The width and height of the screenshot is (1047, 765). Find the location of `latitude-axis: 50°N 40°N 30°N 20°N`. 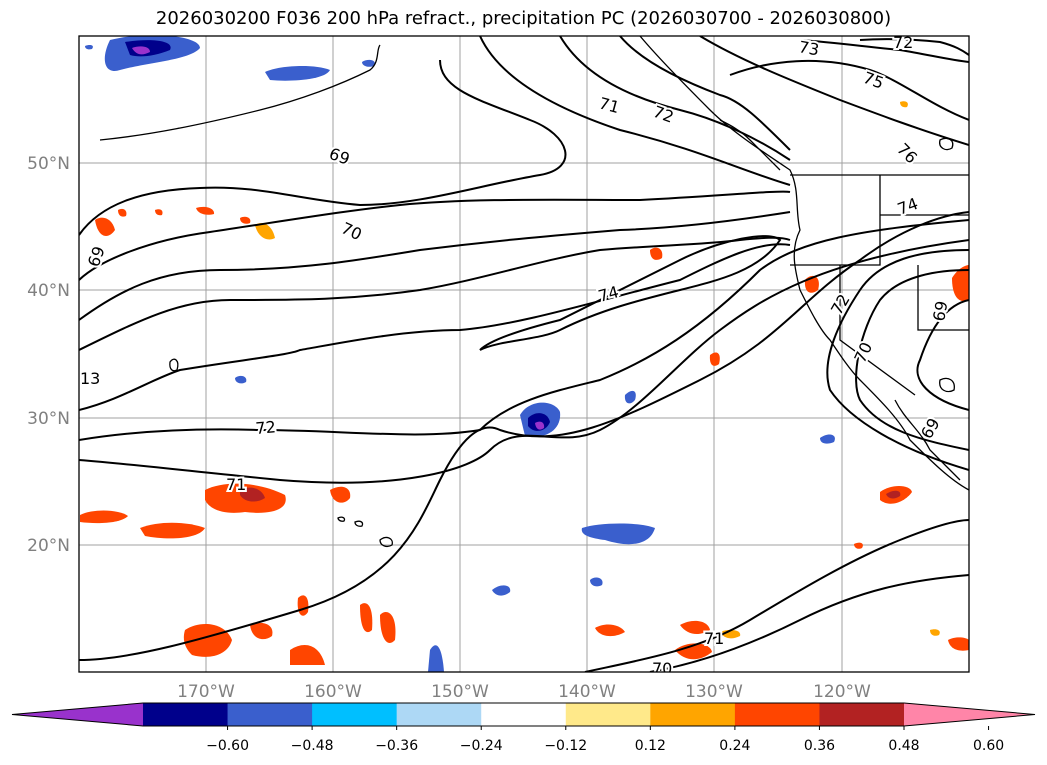

latitude-axis: 50°N 40°N 30°N 20°N is located at coordinates (48, 355).